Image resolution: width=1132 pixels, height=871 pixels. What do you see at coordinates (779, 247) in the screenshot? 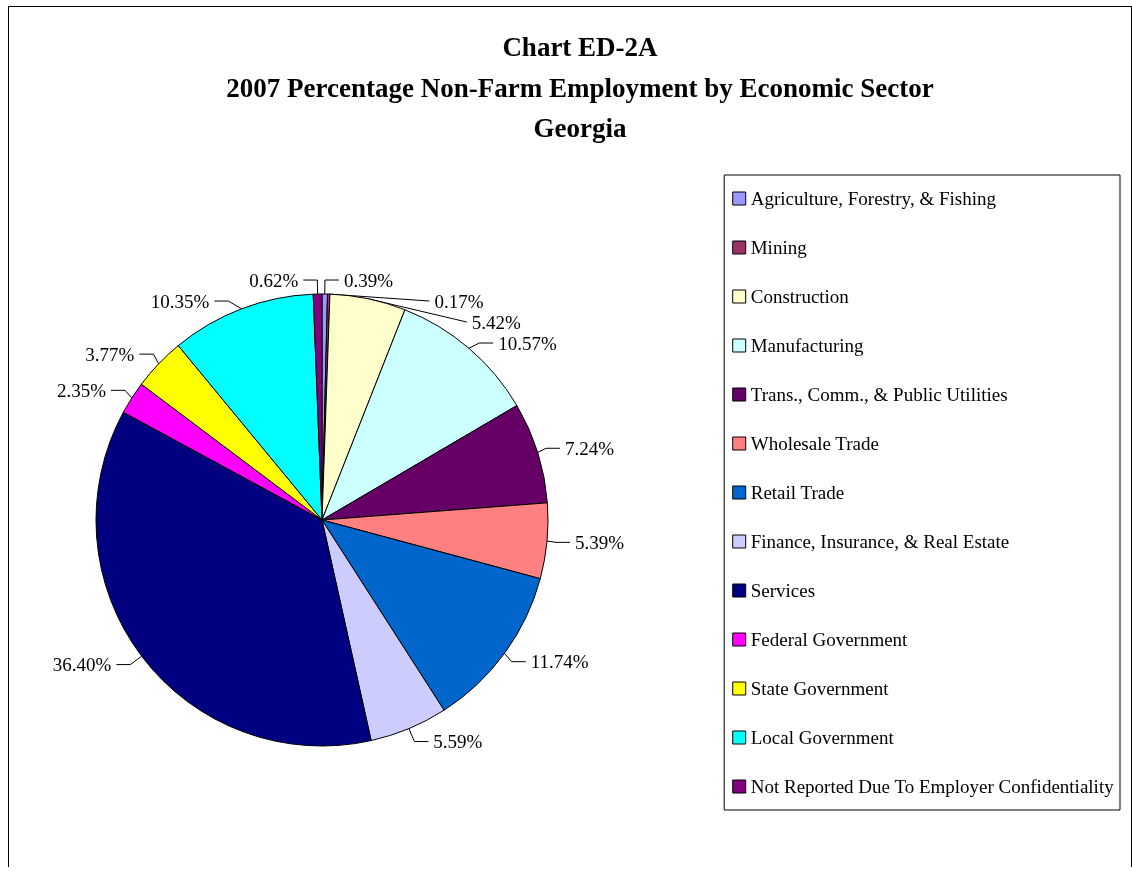
I see `legend-label: Mining` at bounding box center [779, 247].